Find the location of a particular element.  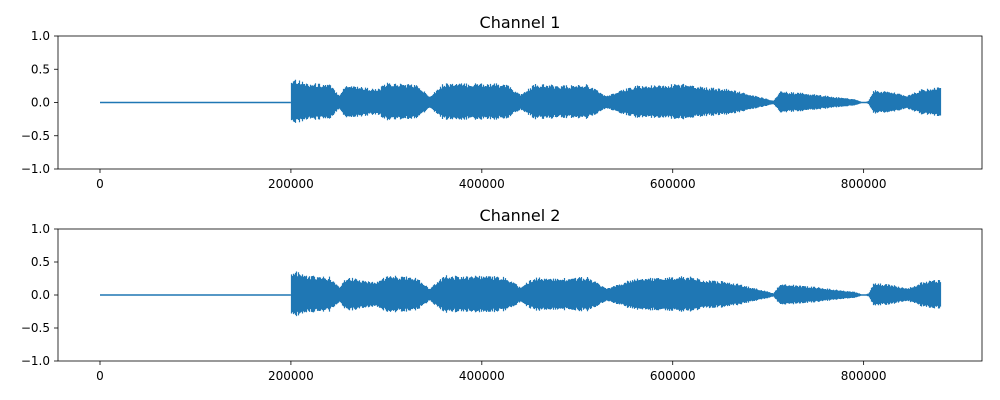

panel-title: Channel 1 is located at coordinates (520, 22).